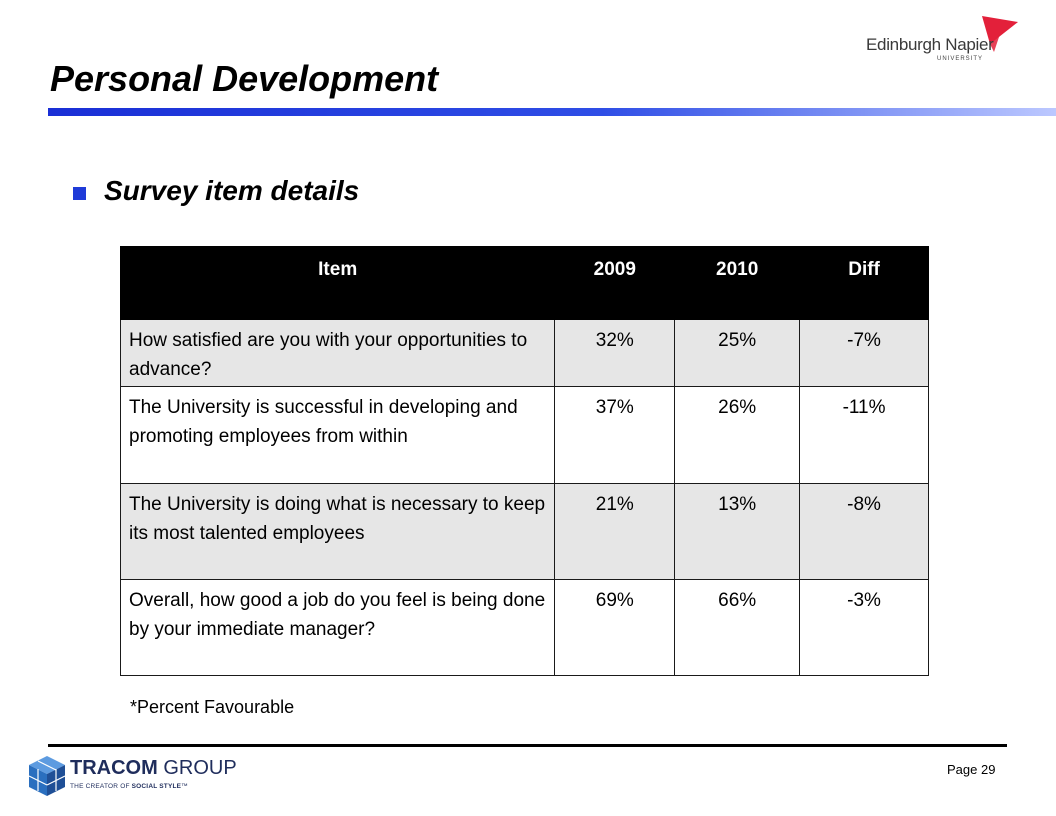 The image size is (1056, 816). Describe the element at coordinates (615, 435) in the screenshot. I see `value-2009-cell: 37%` at that location.